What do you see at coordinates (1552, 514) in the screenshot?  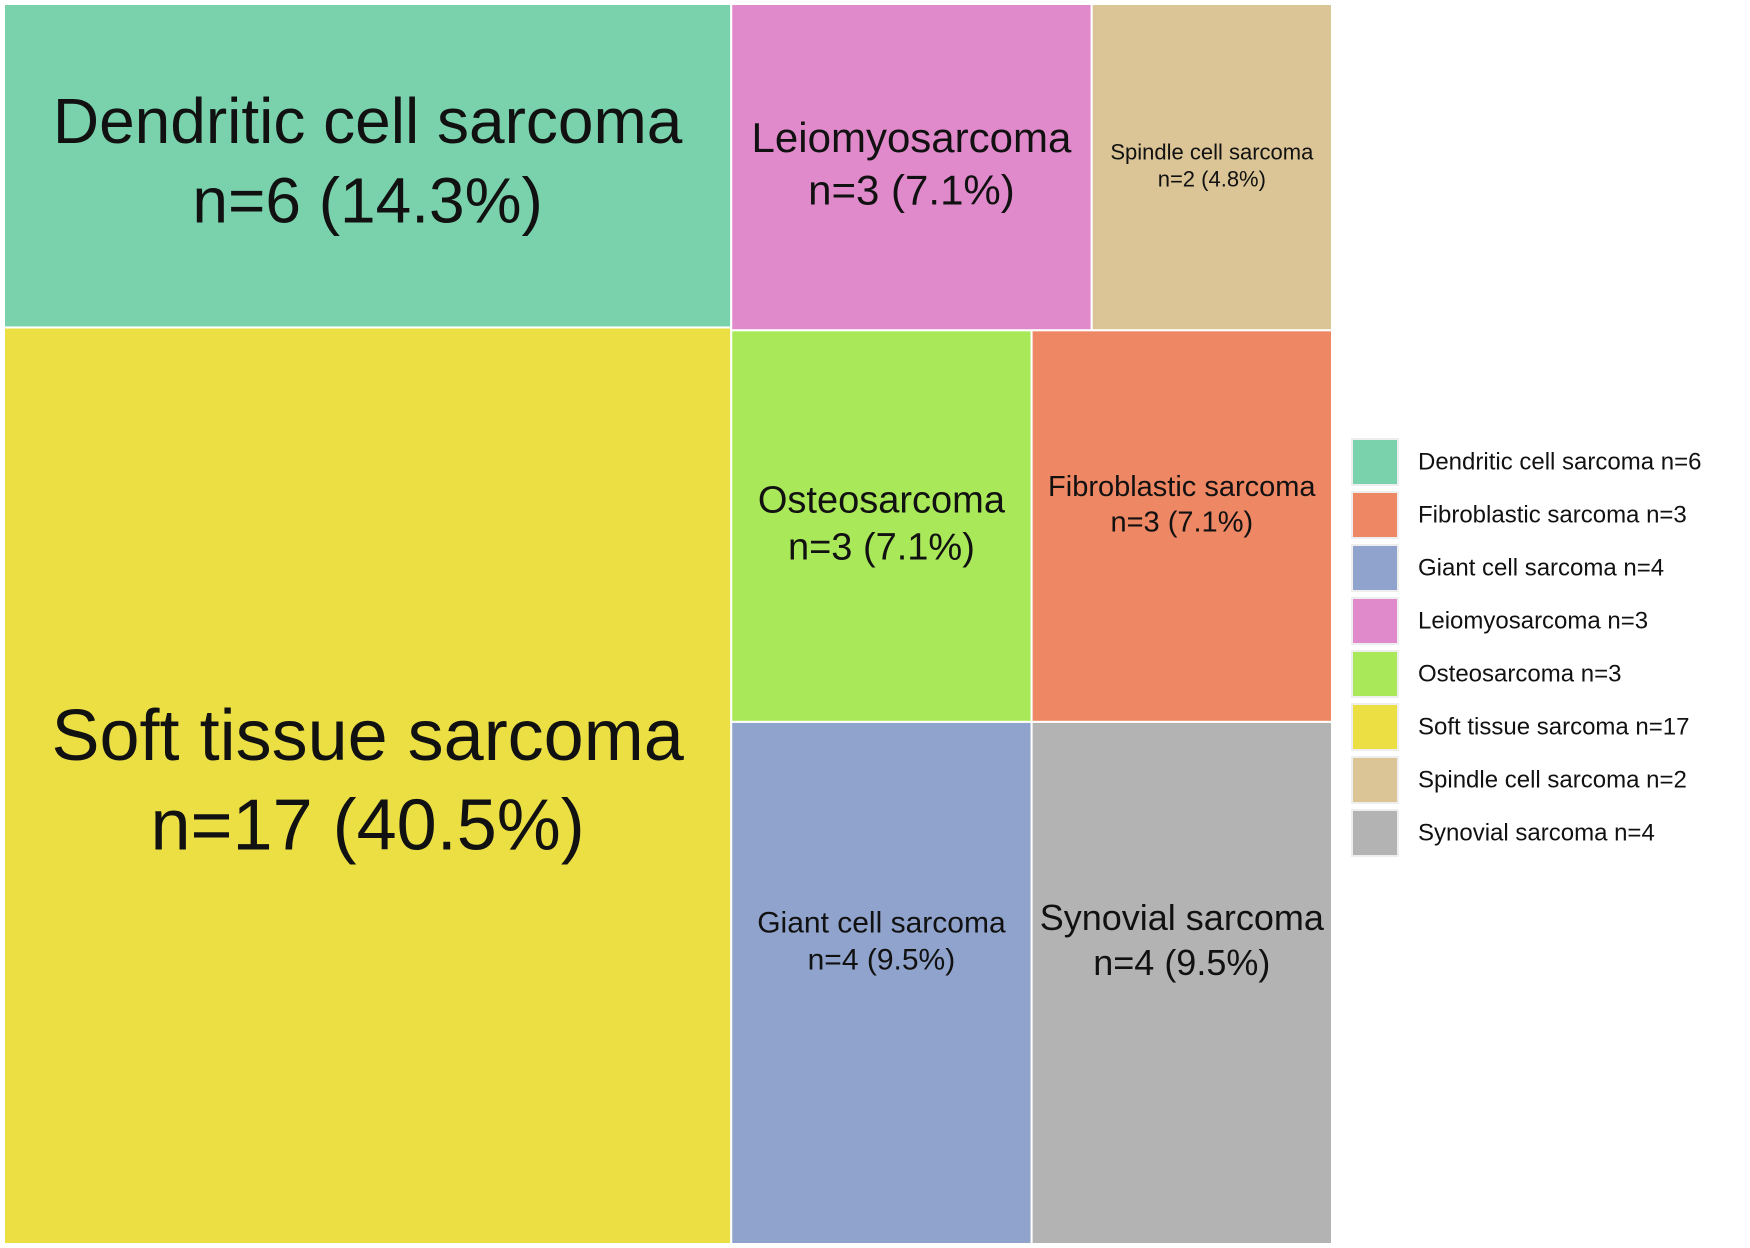 I see `legend-label: Fibroblastic sarcoma n=3` at bounding box center [1552, 514].